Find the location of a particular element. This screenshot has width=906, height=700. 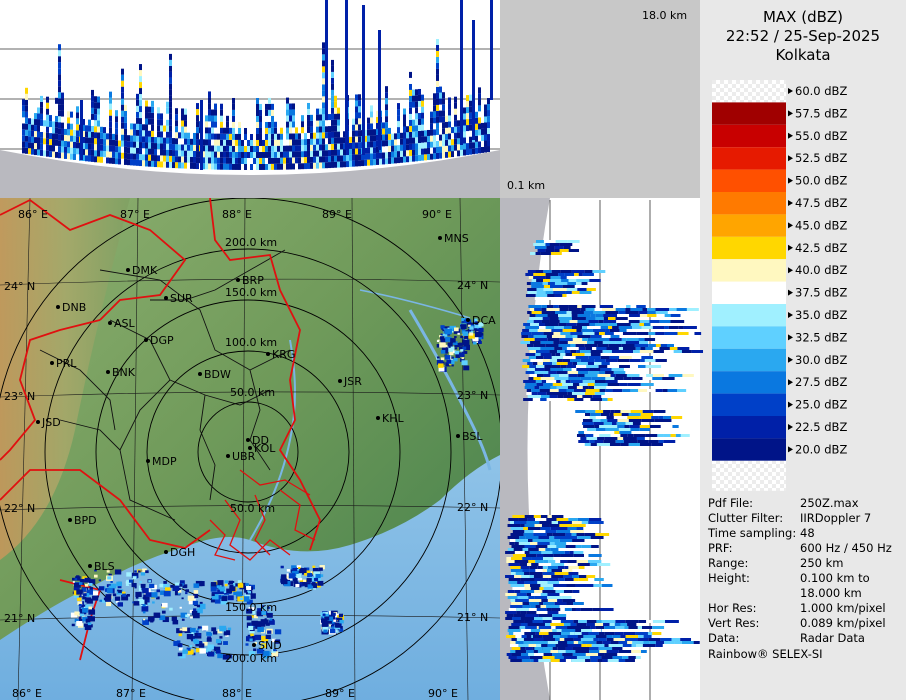

city-label: BSL is located at coordinates (472, 436).